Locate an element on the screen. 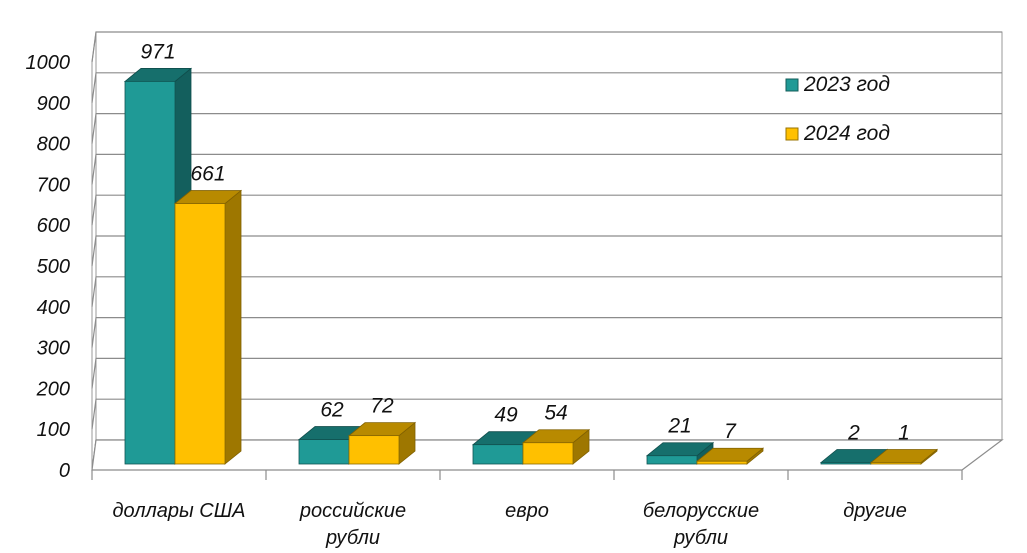  y-tick-label: 200 is located at coordinates (53, 389).